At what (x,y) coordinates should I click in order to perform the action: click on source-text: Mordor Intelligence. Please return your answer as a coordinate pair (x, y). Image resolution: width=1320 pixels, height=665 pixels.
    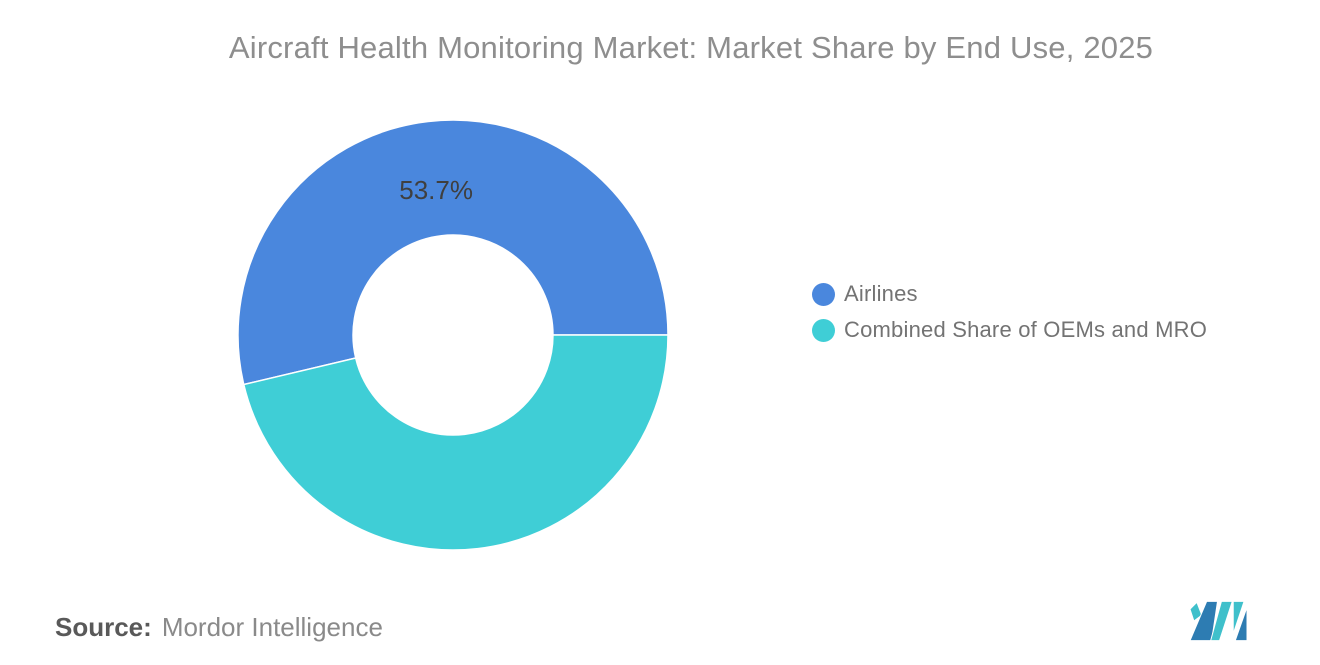
    Looking at the image, I should click on (272, 627).